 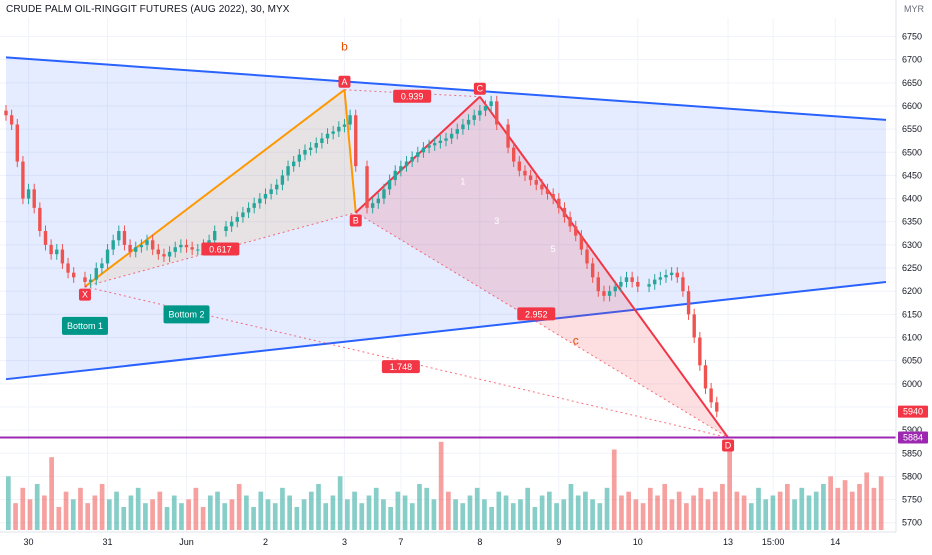 What do you see at coordinates (912, 199) in the screenshot?
I see `y-tick-label: 6400` at bounding box center [912, 199].